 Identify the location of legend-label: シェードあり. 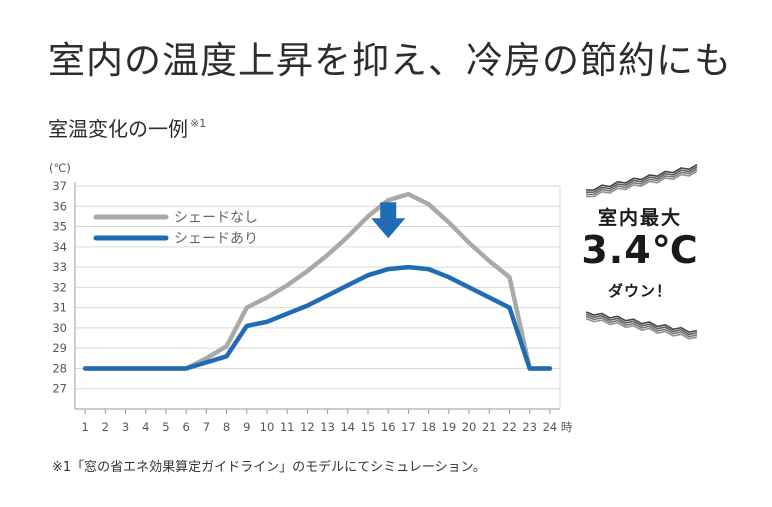
(216, 239).